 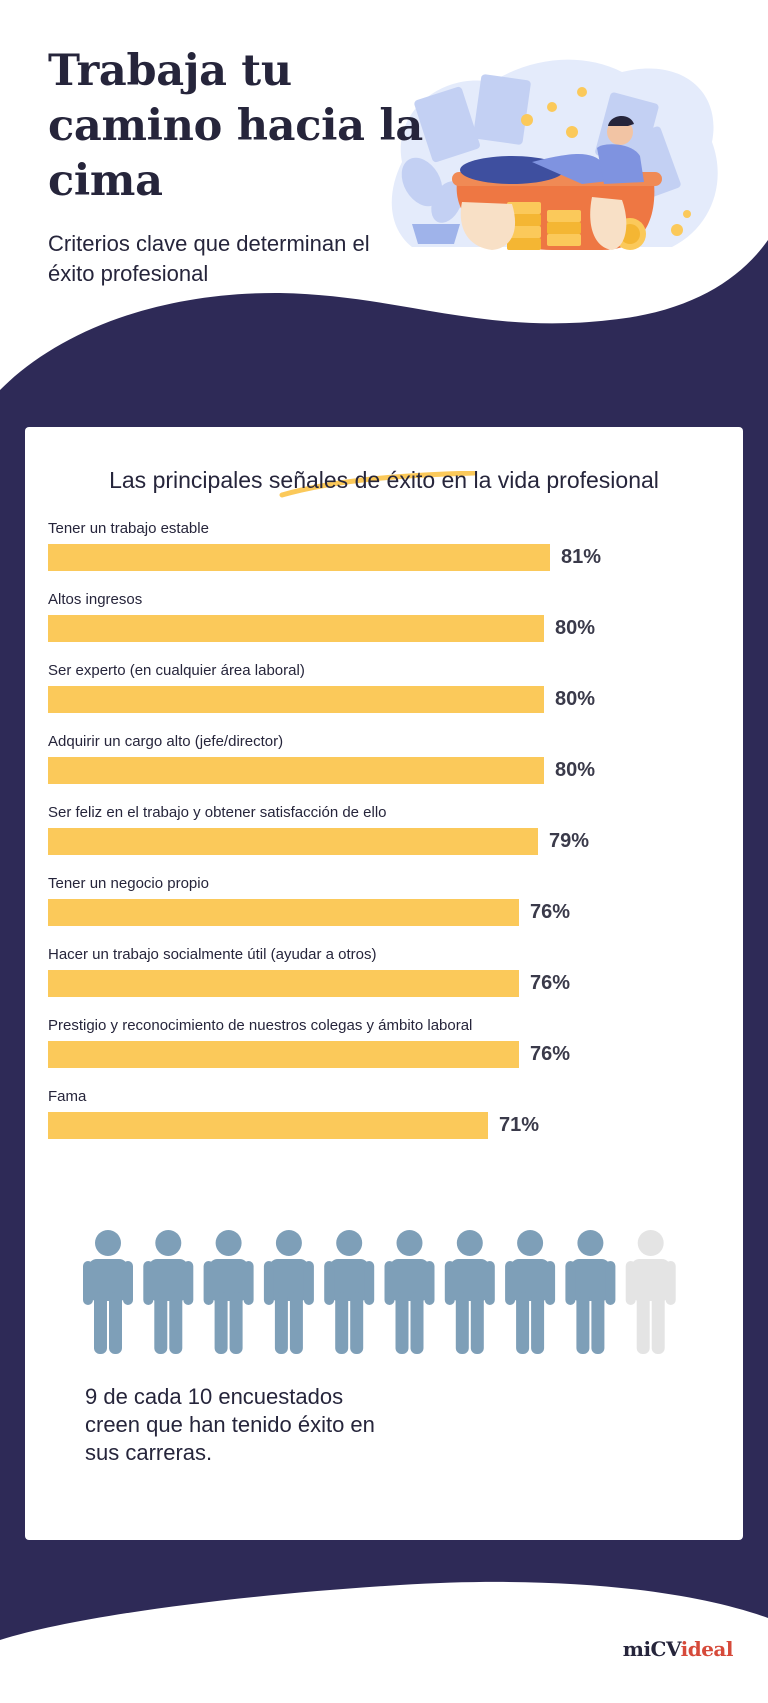 I want to click on bar-value-label: 81%, so click(x=581, y=557).